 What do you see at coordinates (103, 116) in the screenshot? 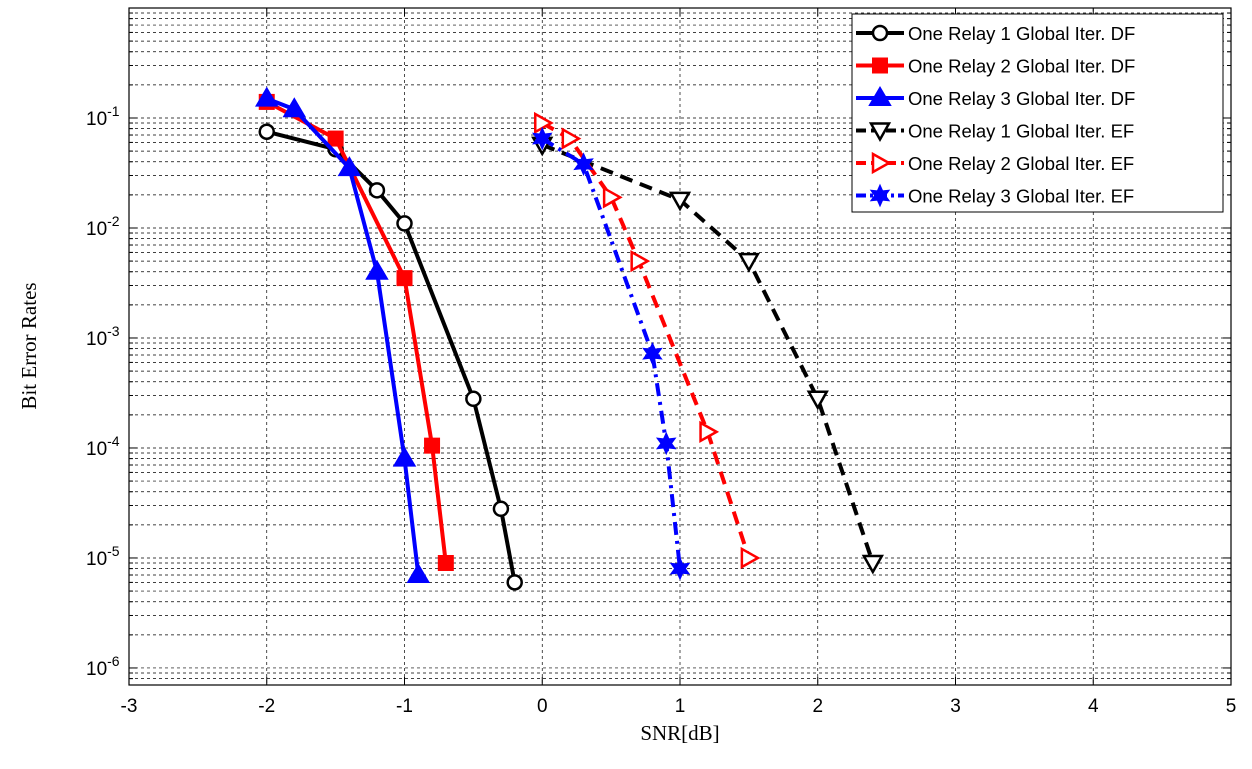
I see `y-tick-label: 10⁻¹` at bounding box center [103, 116].